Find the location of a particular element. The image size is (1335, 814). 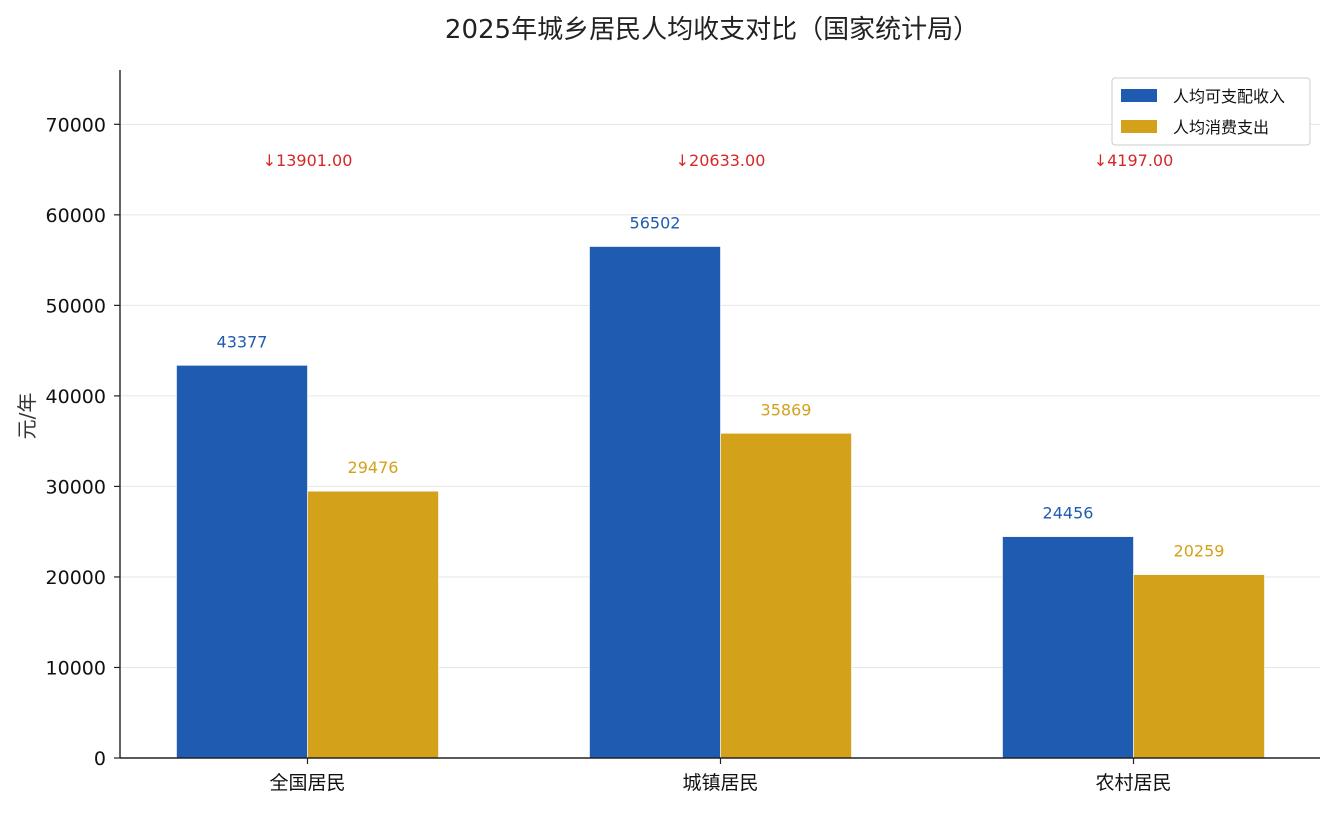

y-tick-label: 10000 is located at coordinates (76, 668).